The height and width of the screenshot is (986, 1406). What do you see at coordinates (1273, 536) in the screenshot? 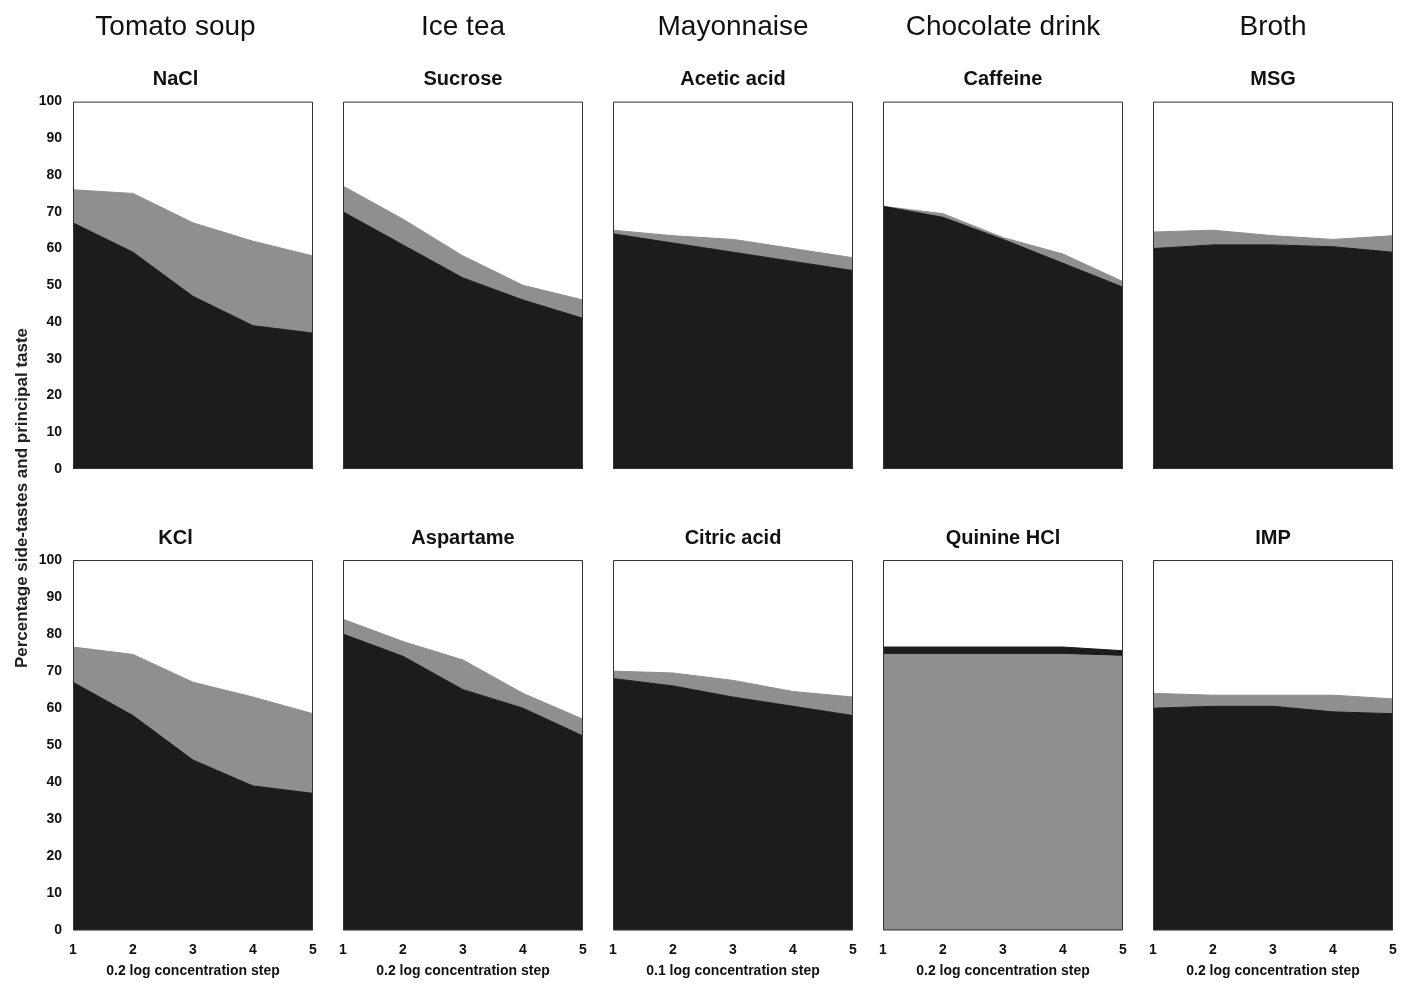
I see `chart-title: IMP` at bounding box center [1273, 536].